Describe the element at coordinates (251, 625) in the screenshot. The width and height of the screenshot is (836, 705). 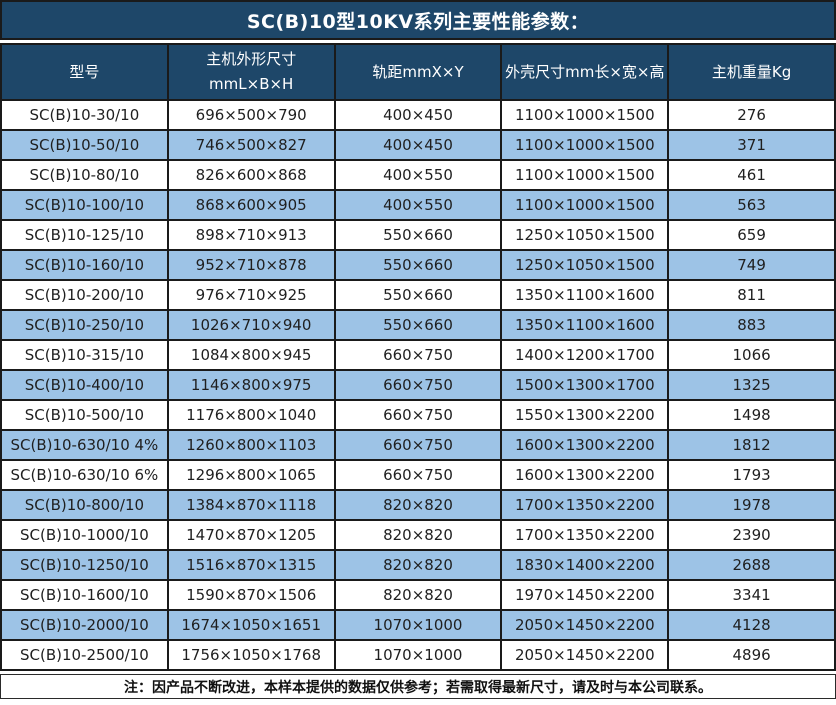
I see `table-cell: 1674×1050×1651` at that location.